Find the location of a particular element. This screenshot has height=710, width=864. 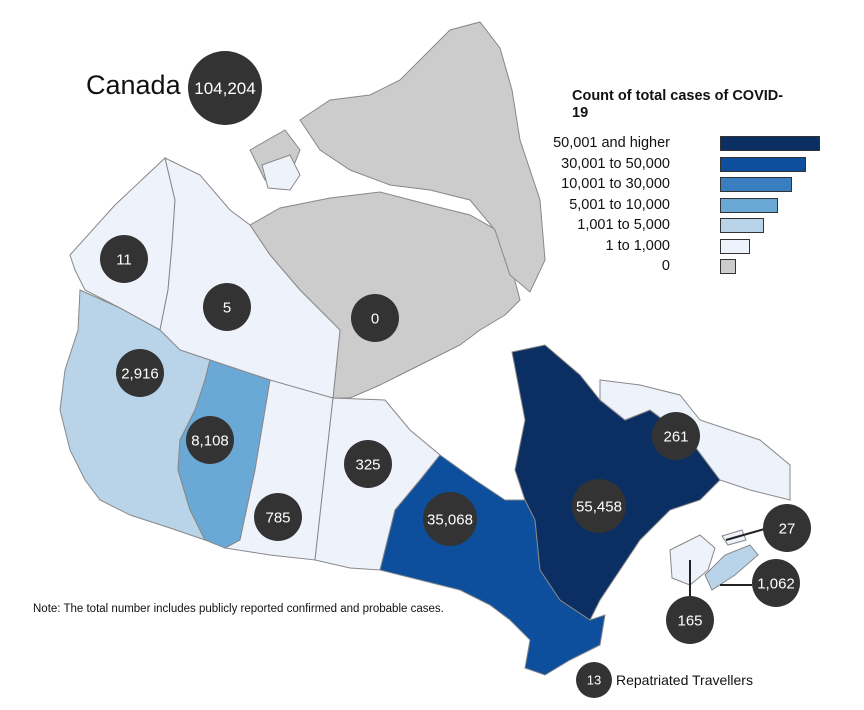

region-mb-value: 325 is located at coordinates (367, 464).